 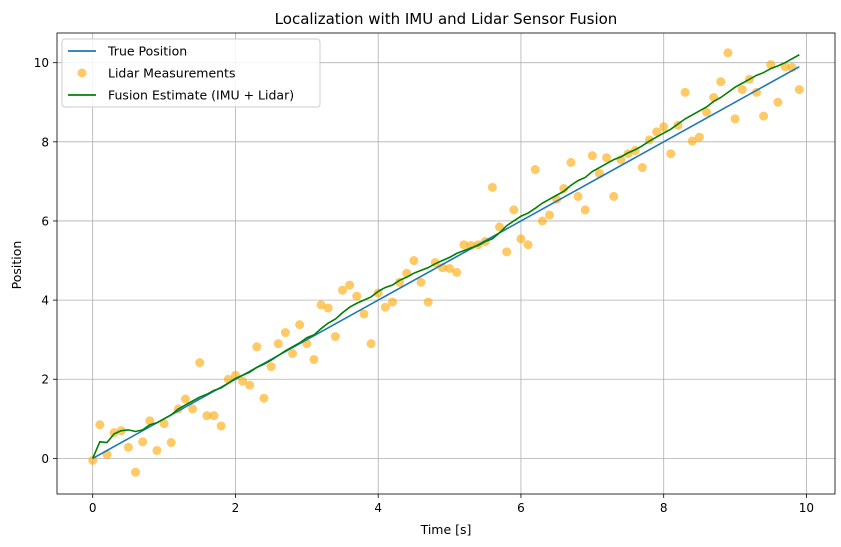 What do you see at coordinates (16, 265) in the screenshot?
I see `y-axis-label: Position` at bounding box center [16, 265].